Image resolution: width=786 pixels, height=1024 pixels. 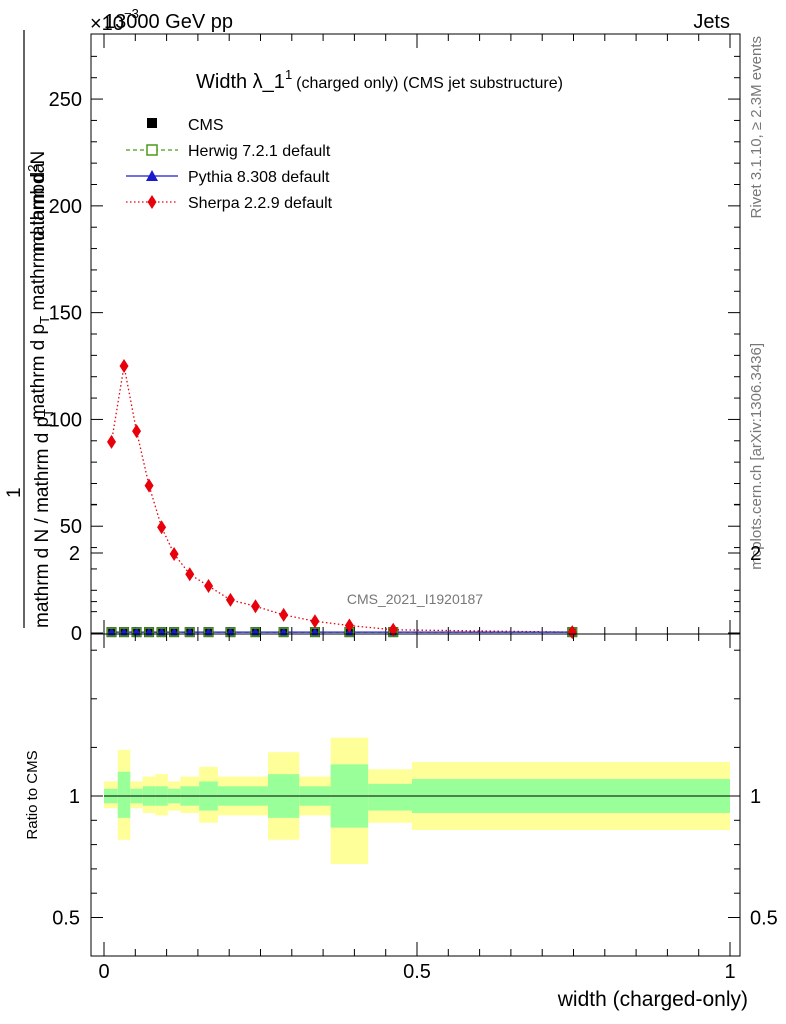 What do you see at coordinates (76, 634) in the screenshot?
I see `main-y-tick-label: 0` at bounding box center [76, 634].